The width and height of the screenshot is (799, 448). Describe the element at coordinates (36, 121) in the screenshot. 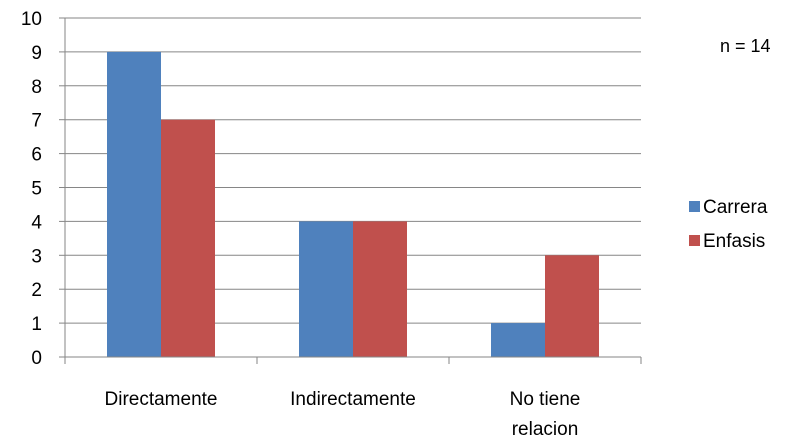

I see `y-tick-label: 7` at that location.